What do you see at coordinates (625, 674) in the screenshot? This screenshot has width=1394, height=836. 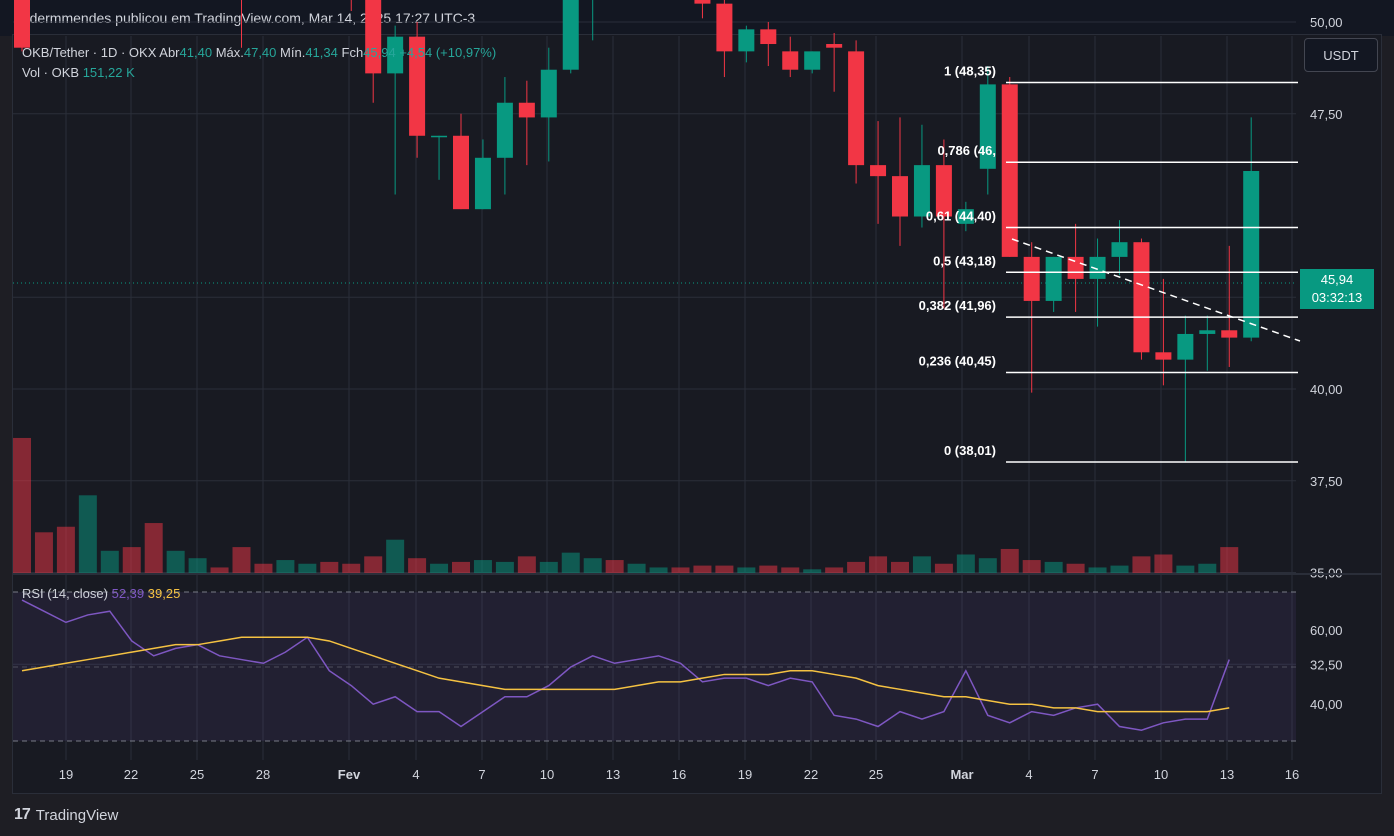 I see `rsi-ma-line` at bounding box center [625, 674].